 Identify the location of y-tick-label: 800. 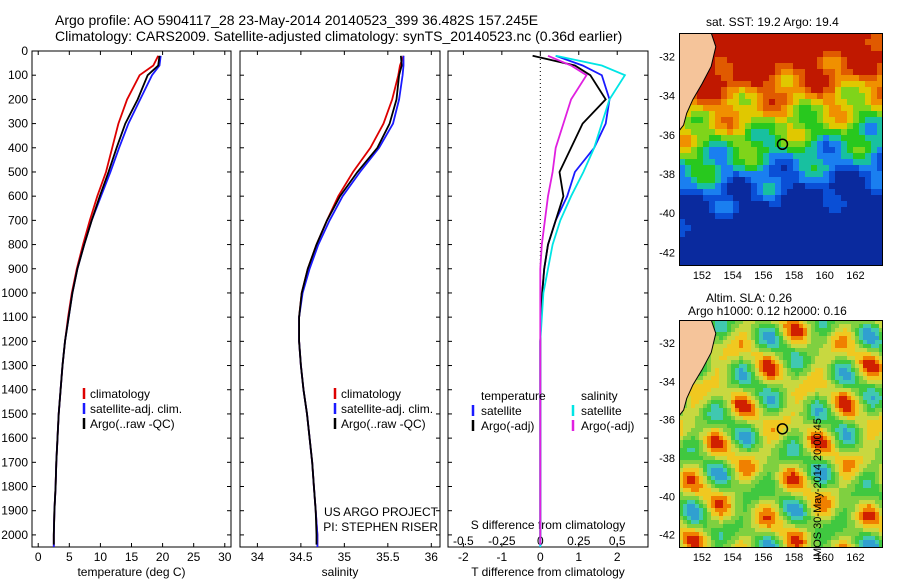
(18, 245).